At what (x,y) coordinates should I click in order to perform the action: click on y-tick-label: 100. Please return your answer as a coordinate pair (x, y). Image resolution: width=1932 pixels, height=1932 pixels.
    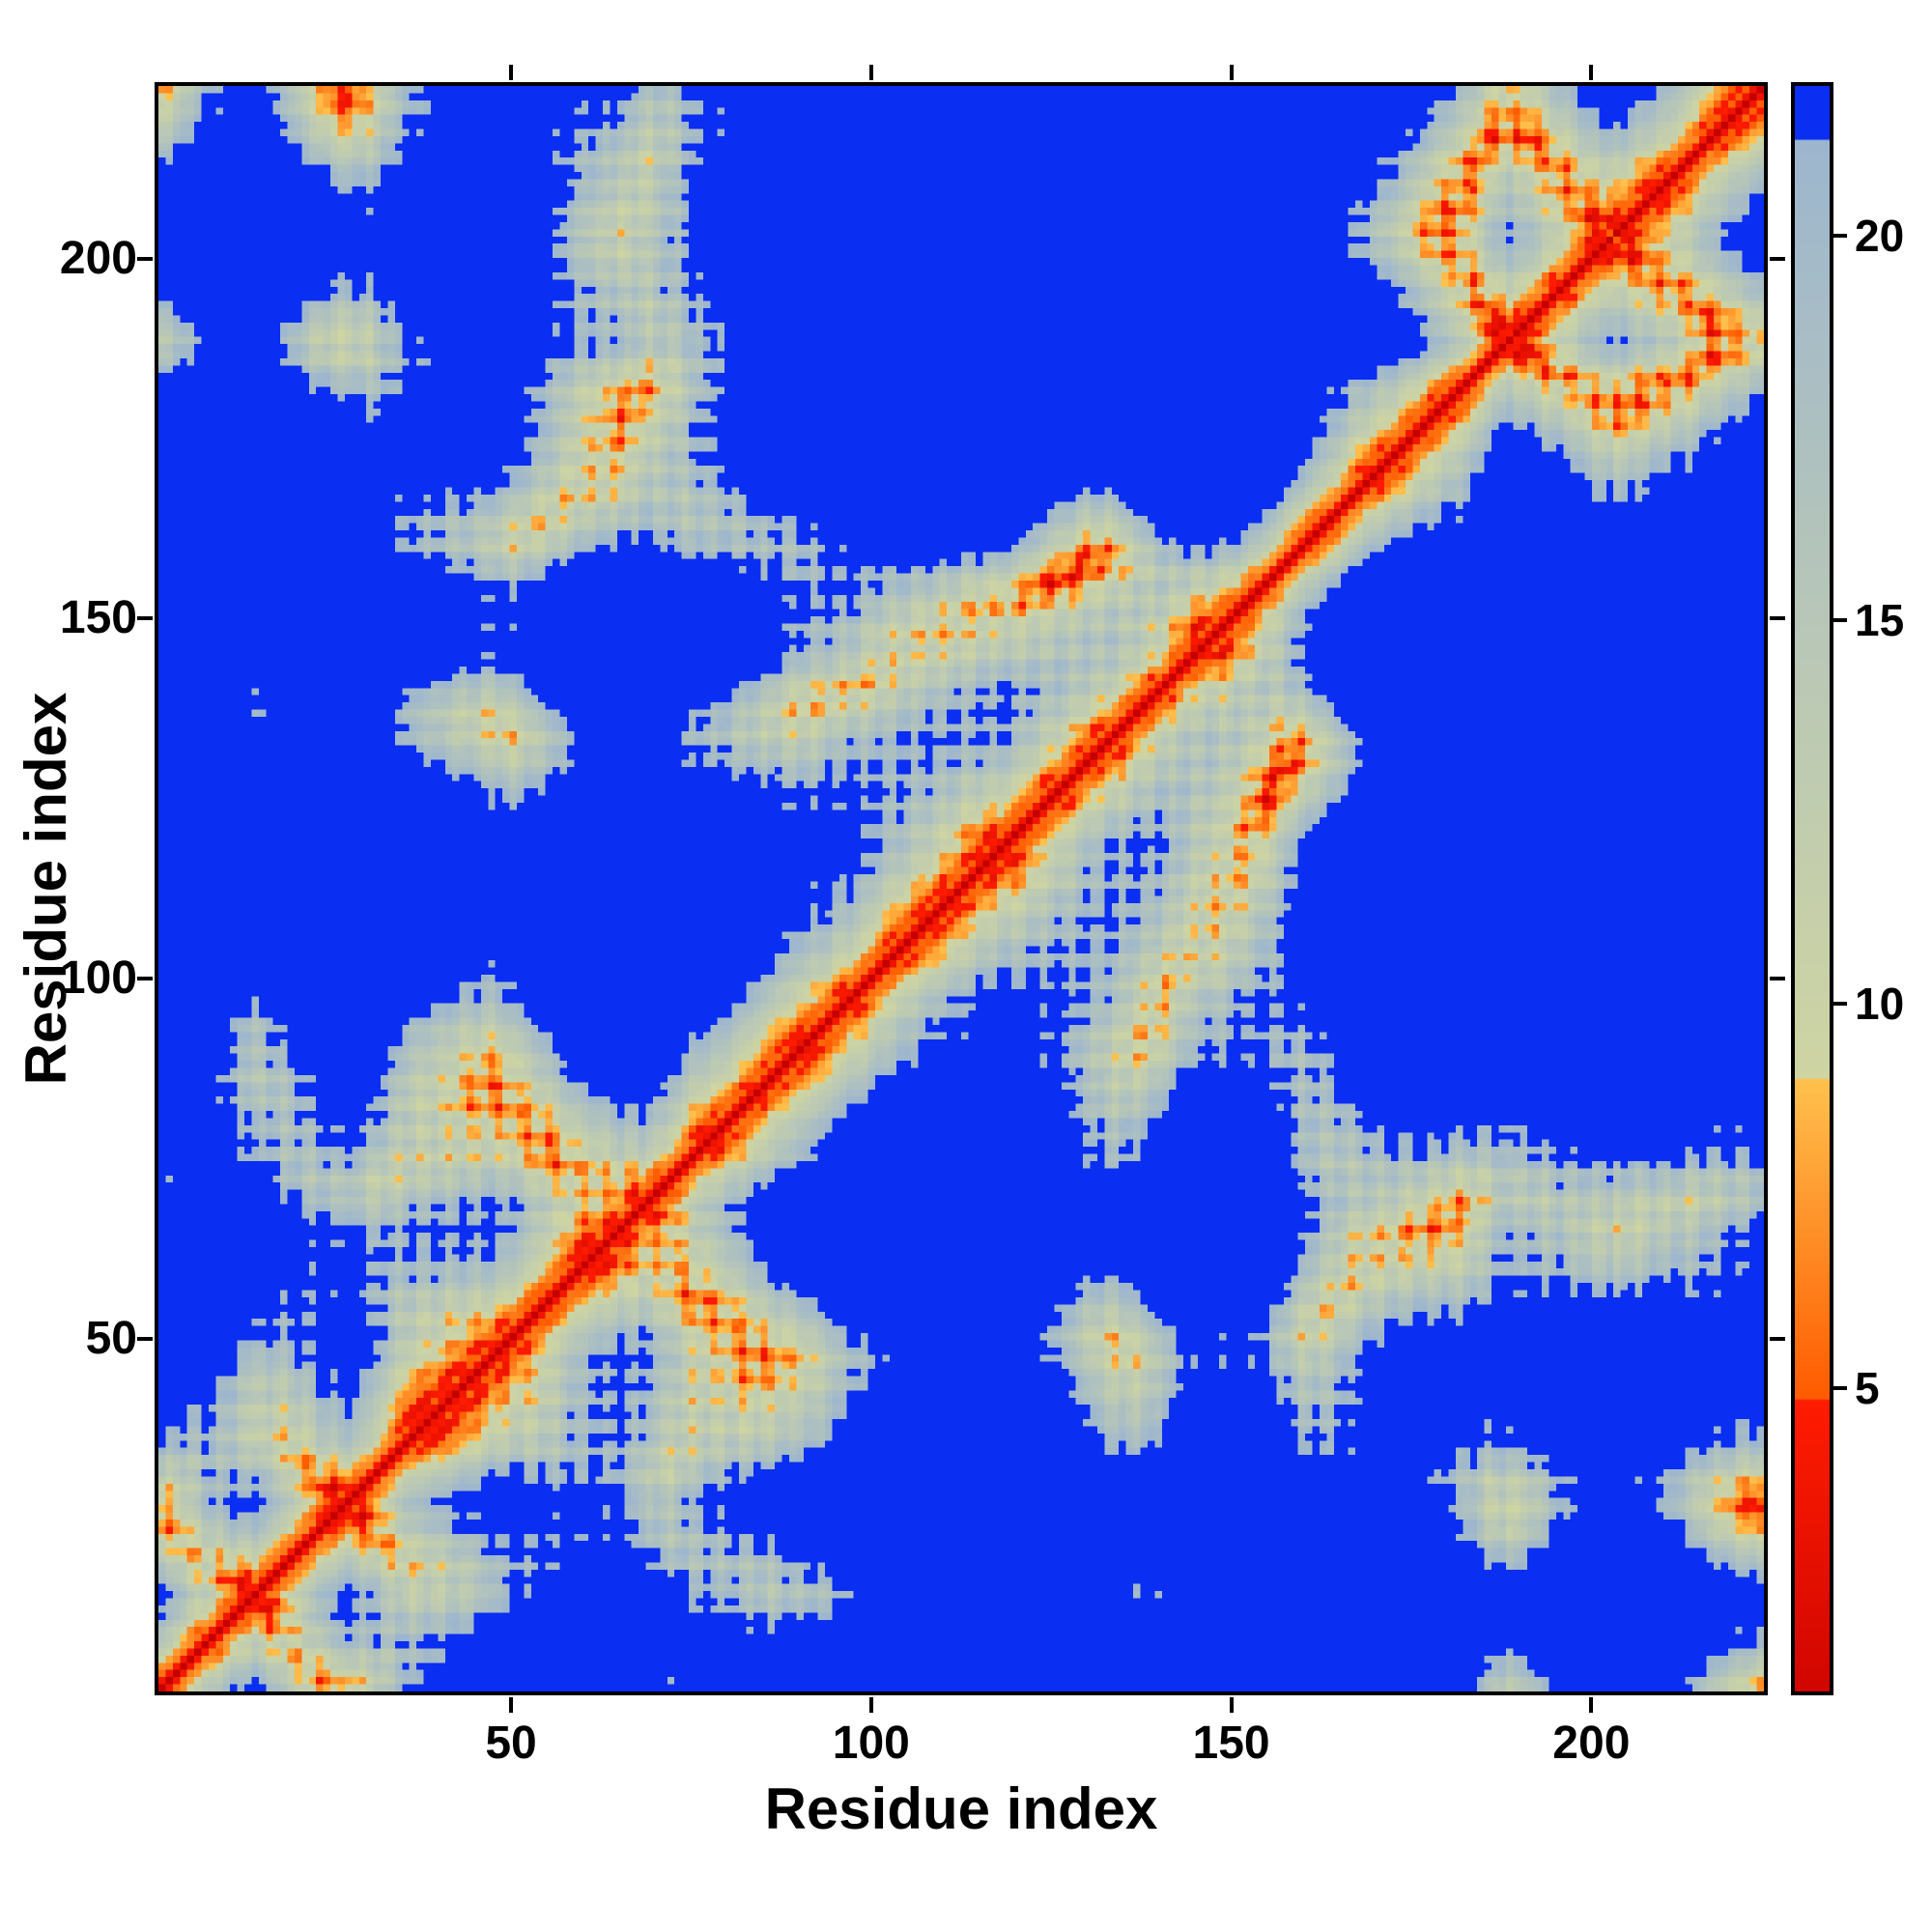
    Looking at the image, I should click on (98, 978).